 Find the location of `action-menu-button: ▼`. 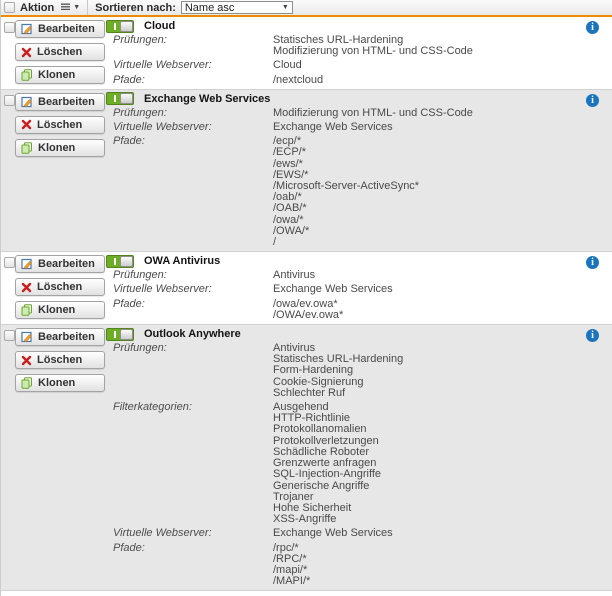

action-menu-button: ▼ is located at coordinates (70, 8).